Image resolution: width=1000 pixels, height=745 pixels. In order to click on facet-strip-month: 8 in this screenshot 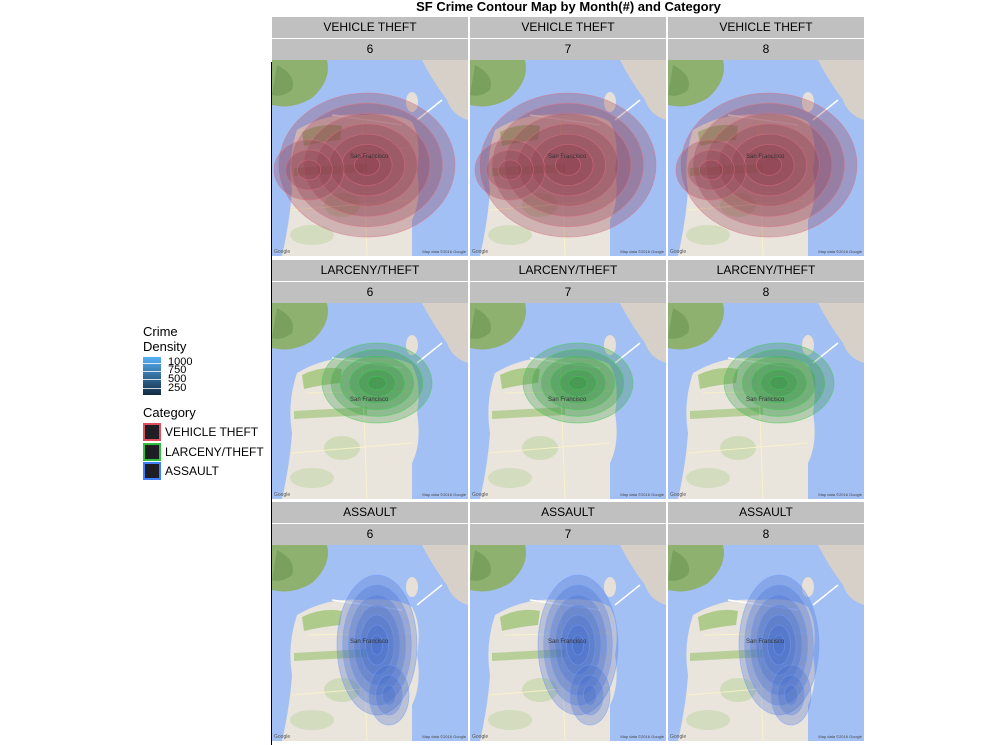, I will do `click(766, 292)`.